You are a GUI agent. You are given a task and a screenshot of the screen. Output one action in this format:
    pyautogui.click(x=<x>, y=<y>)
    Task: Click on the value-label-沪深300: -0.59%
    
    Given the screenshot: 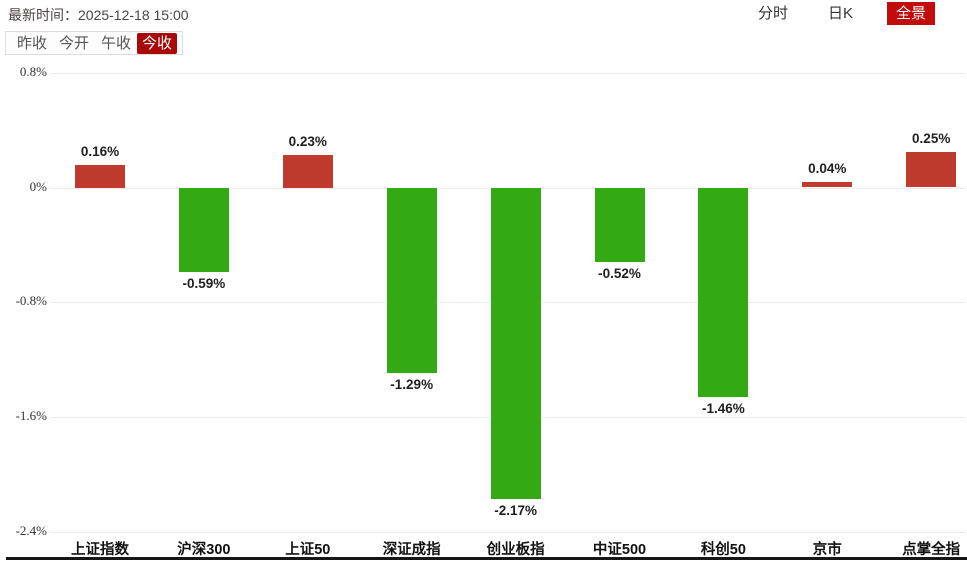 What is the action you would take?
    pyautogui.click(x=204, y=284)
    